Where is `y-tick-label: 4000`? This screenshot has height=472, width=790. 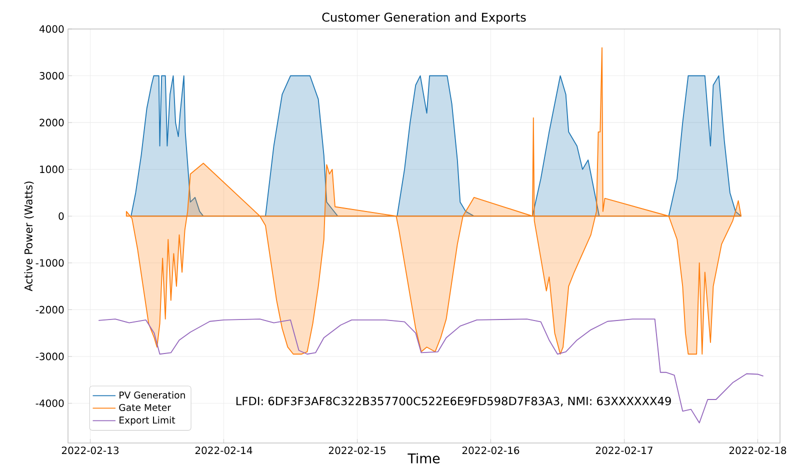 y-tick-label: 4000 is located at coordinates (51, 29).